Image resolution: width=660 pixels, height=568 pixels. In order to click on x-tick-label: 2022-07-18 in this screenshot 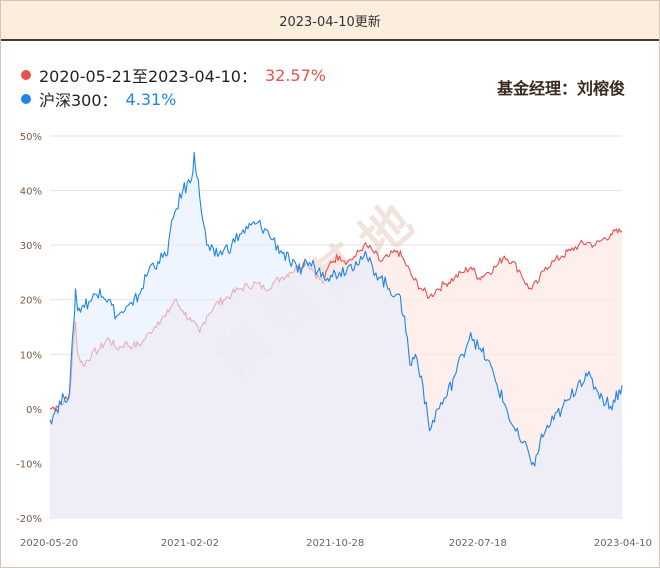, I will do `click(478, 543)`.